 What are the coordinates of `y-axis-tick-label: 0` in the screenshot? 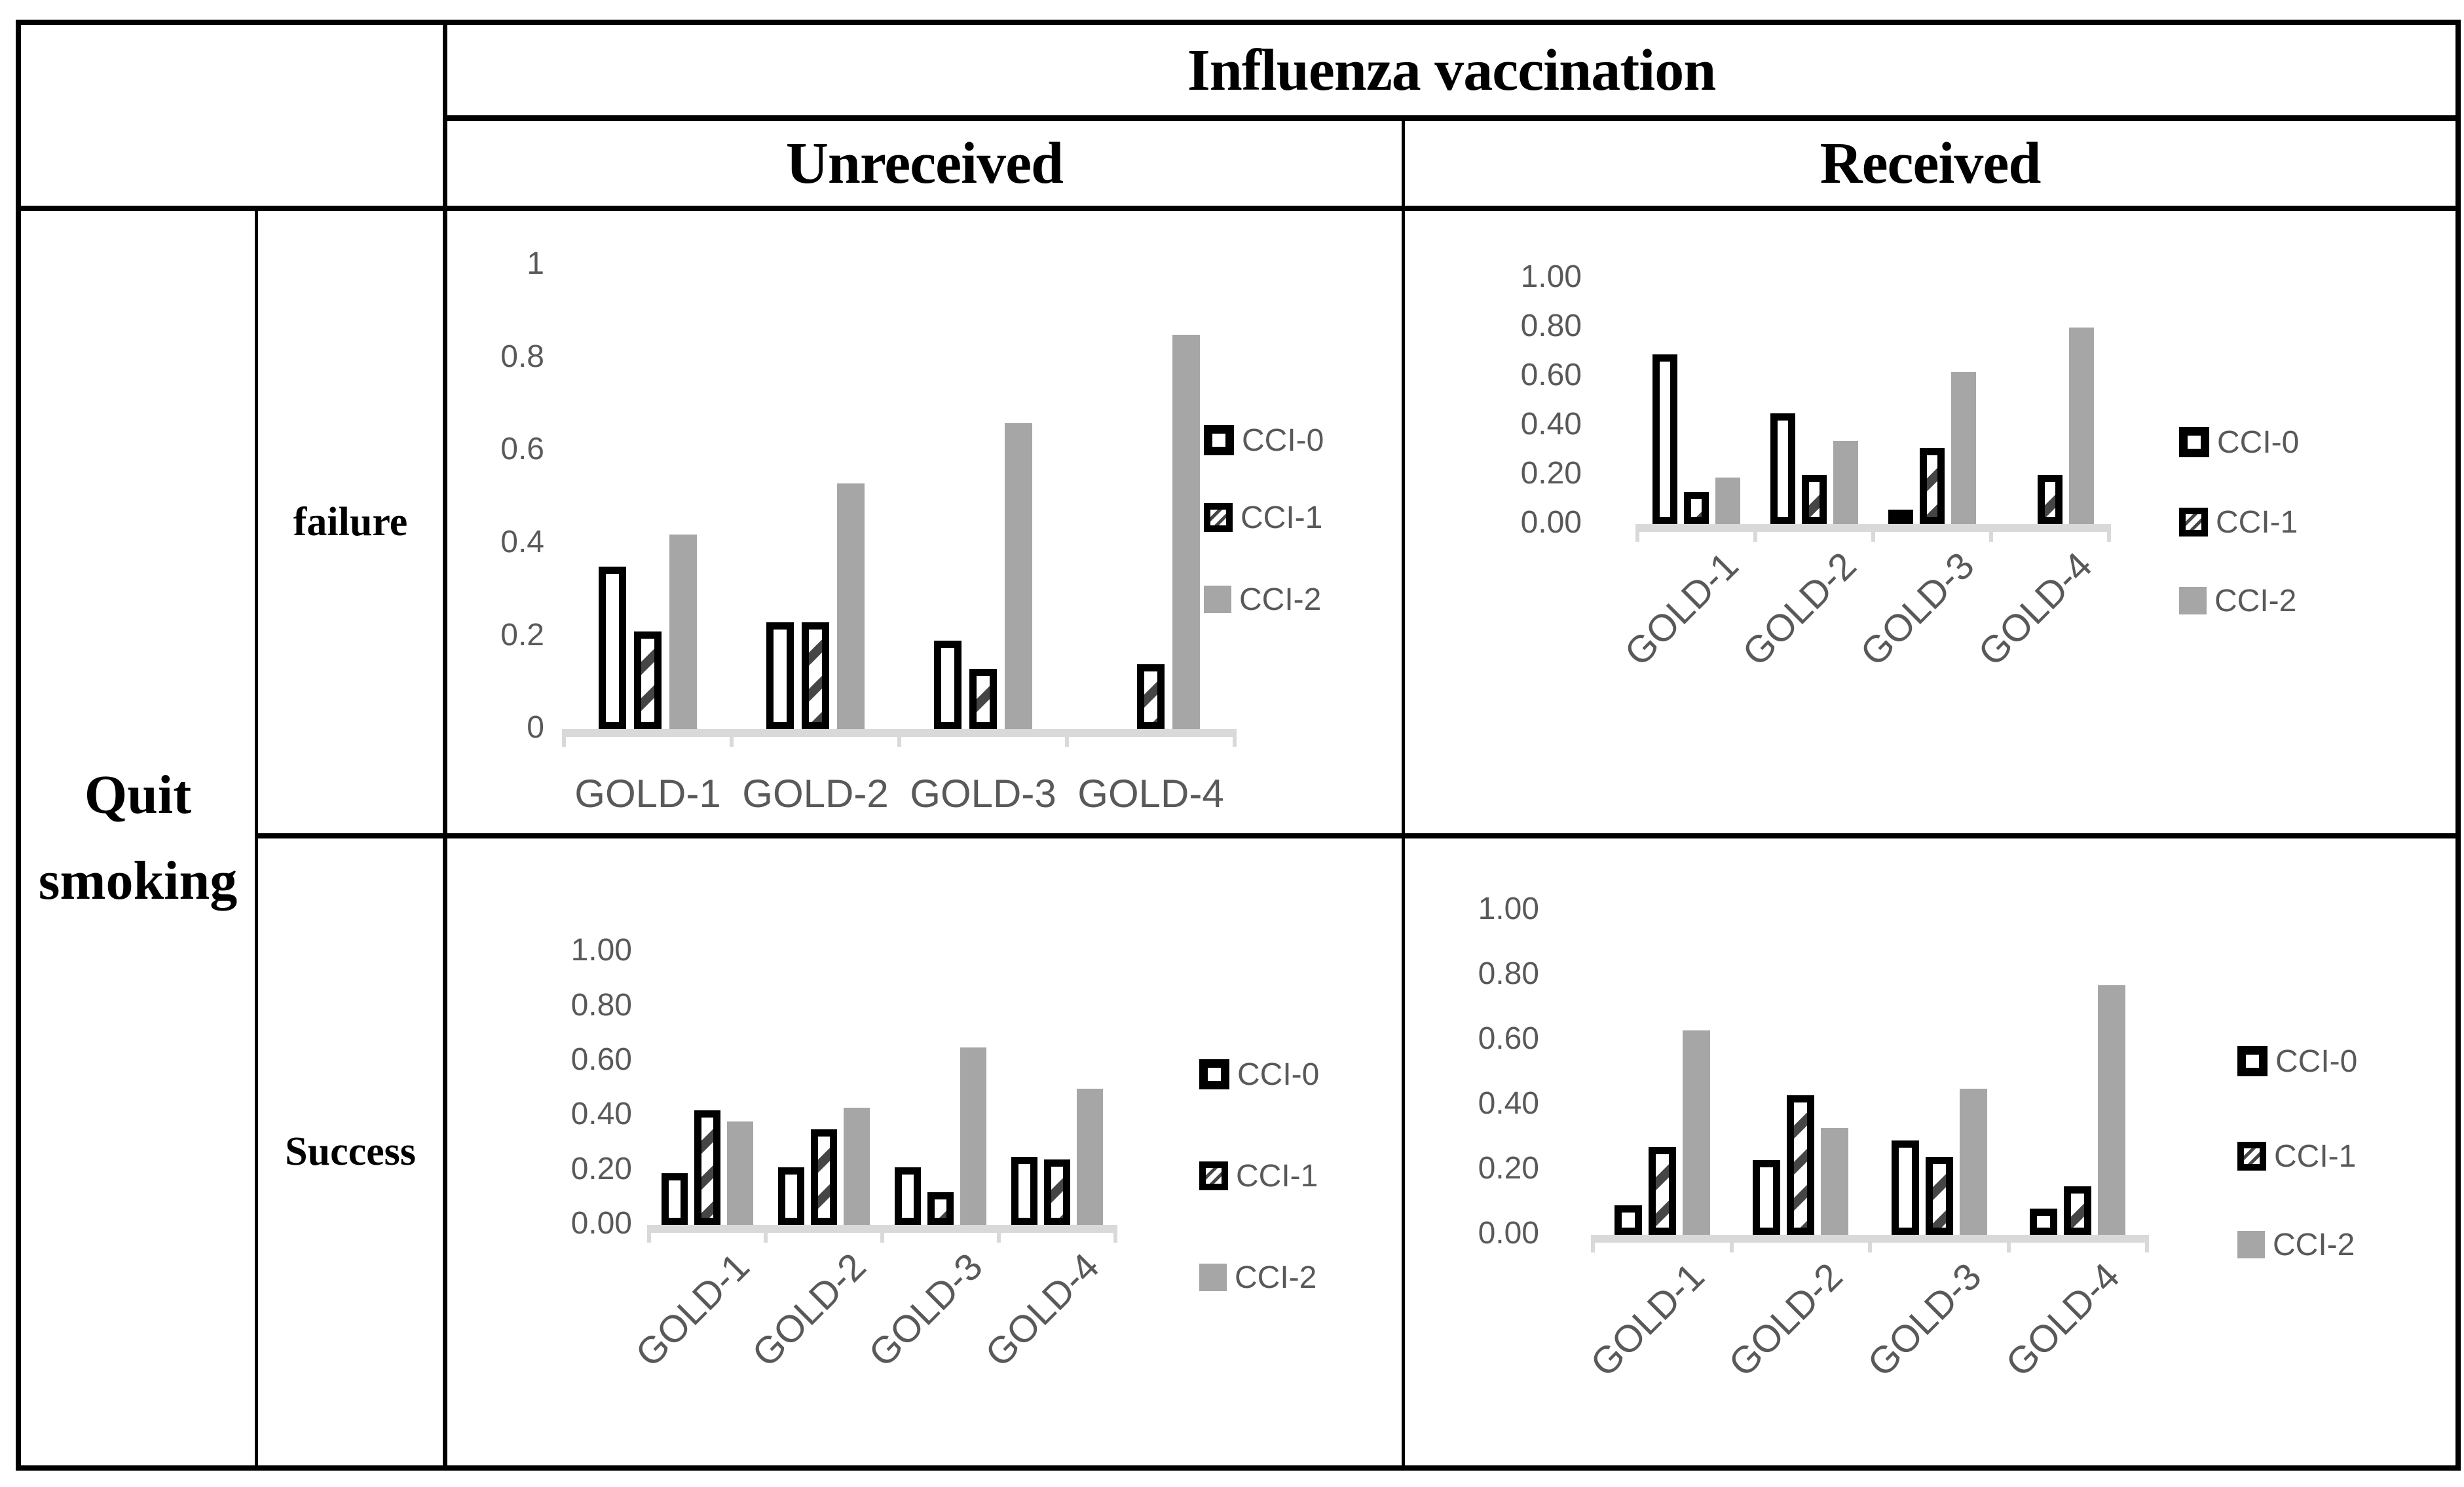 It's located at (535, 727).